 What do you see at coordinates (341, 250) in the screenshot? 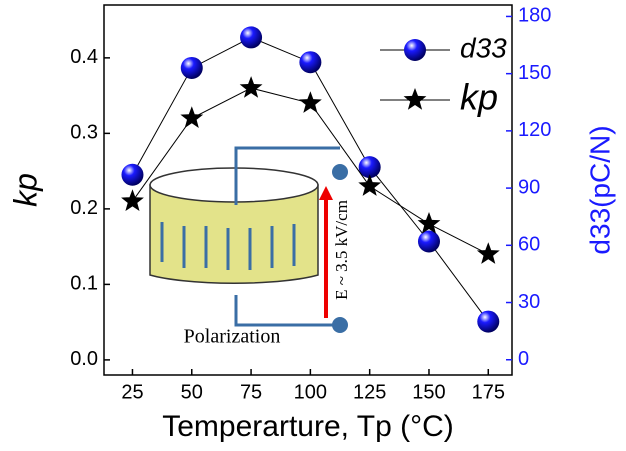
I see `annotation: E ~ 3.5 kV/cm` at bounding box center [341, 250].